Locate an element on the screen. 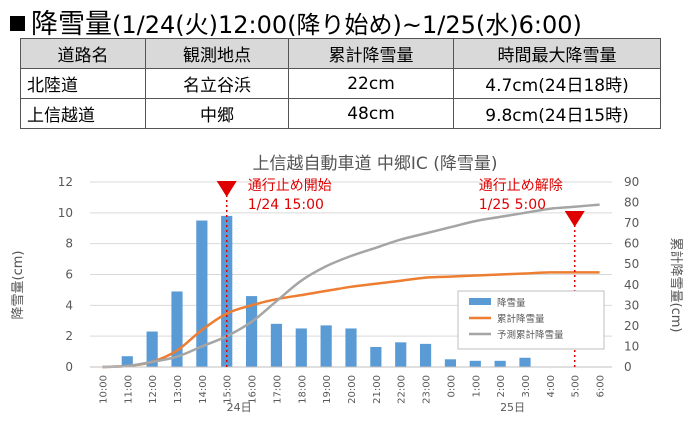  x-tick-label: 21:00 is located at coordinates (377, 389).